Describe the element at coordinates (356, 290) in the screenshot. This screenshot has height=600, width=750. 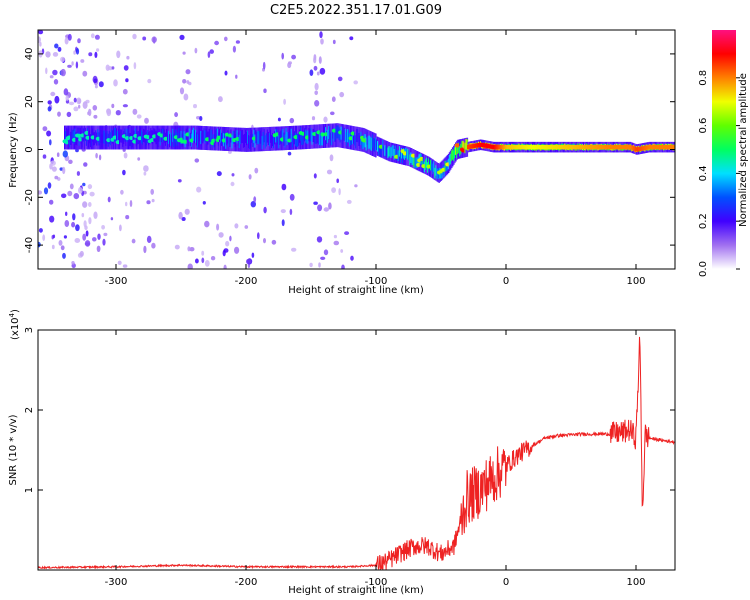
I see `spectrogram-xlabel: Height of straight line (km)` at that location.